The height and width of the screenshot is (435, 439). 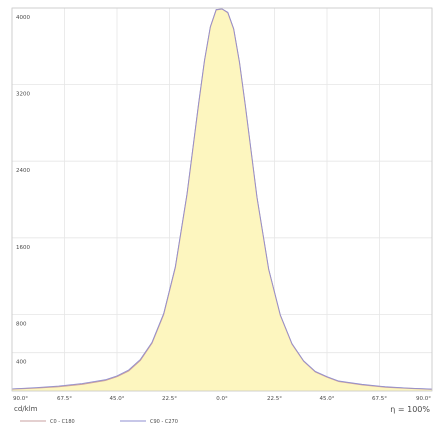 I want to click on legend: C0 - C180 C90 - C270, so click(x=99, y=422).